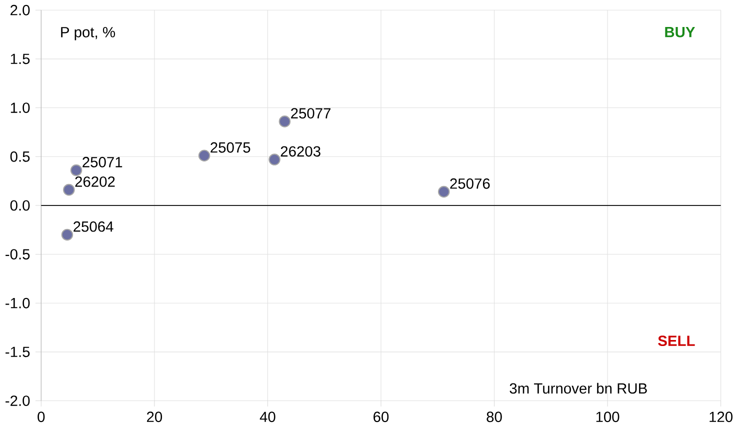 The image size is (738, 427). I want to click on annotation: 26202, so click(95, 181).